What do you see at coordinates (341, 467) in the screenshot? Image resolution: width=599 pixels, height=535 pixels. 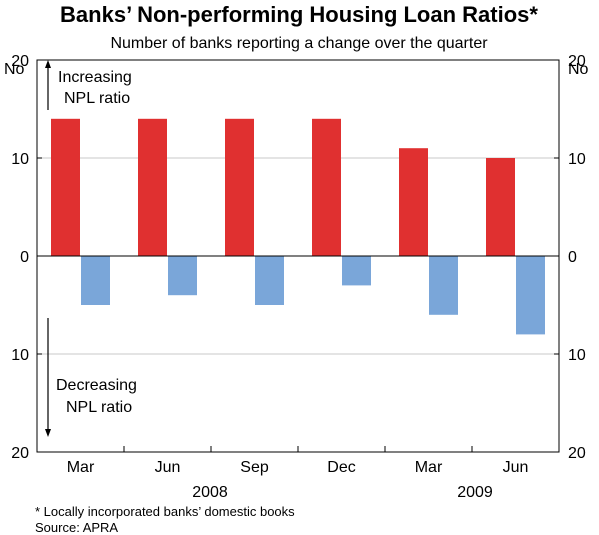 I see `x-tick-label: Dec` at bounding box center [341, 467].